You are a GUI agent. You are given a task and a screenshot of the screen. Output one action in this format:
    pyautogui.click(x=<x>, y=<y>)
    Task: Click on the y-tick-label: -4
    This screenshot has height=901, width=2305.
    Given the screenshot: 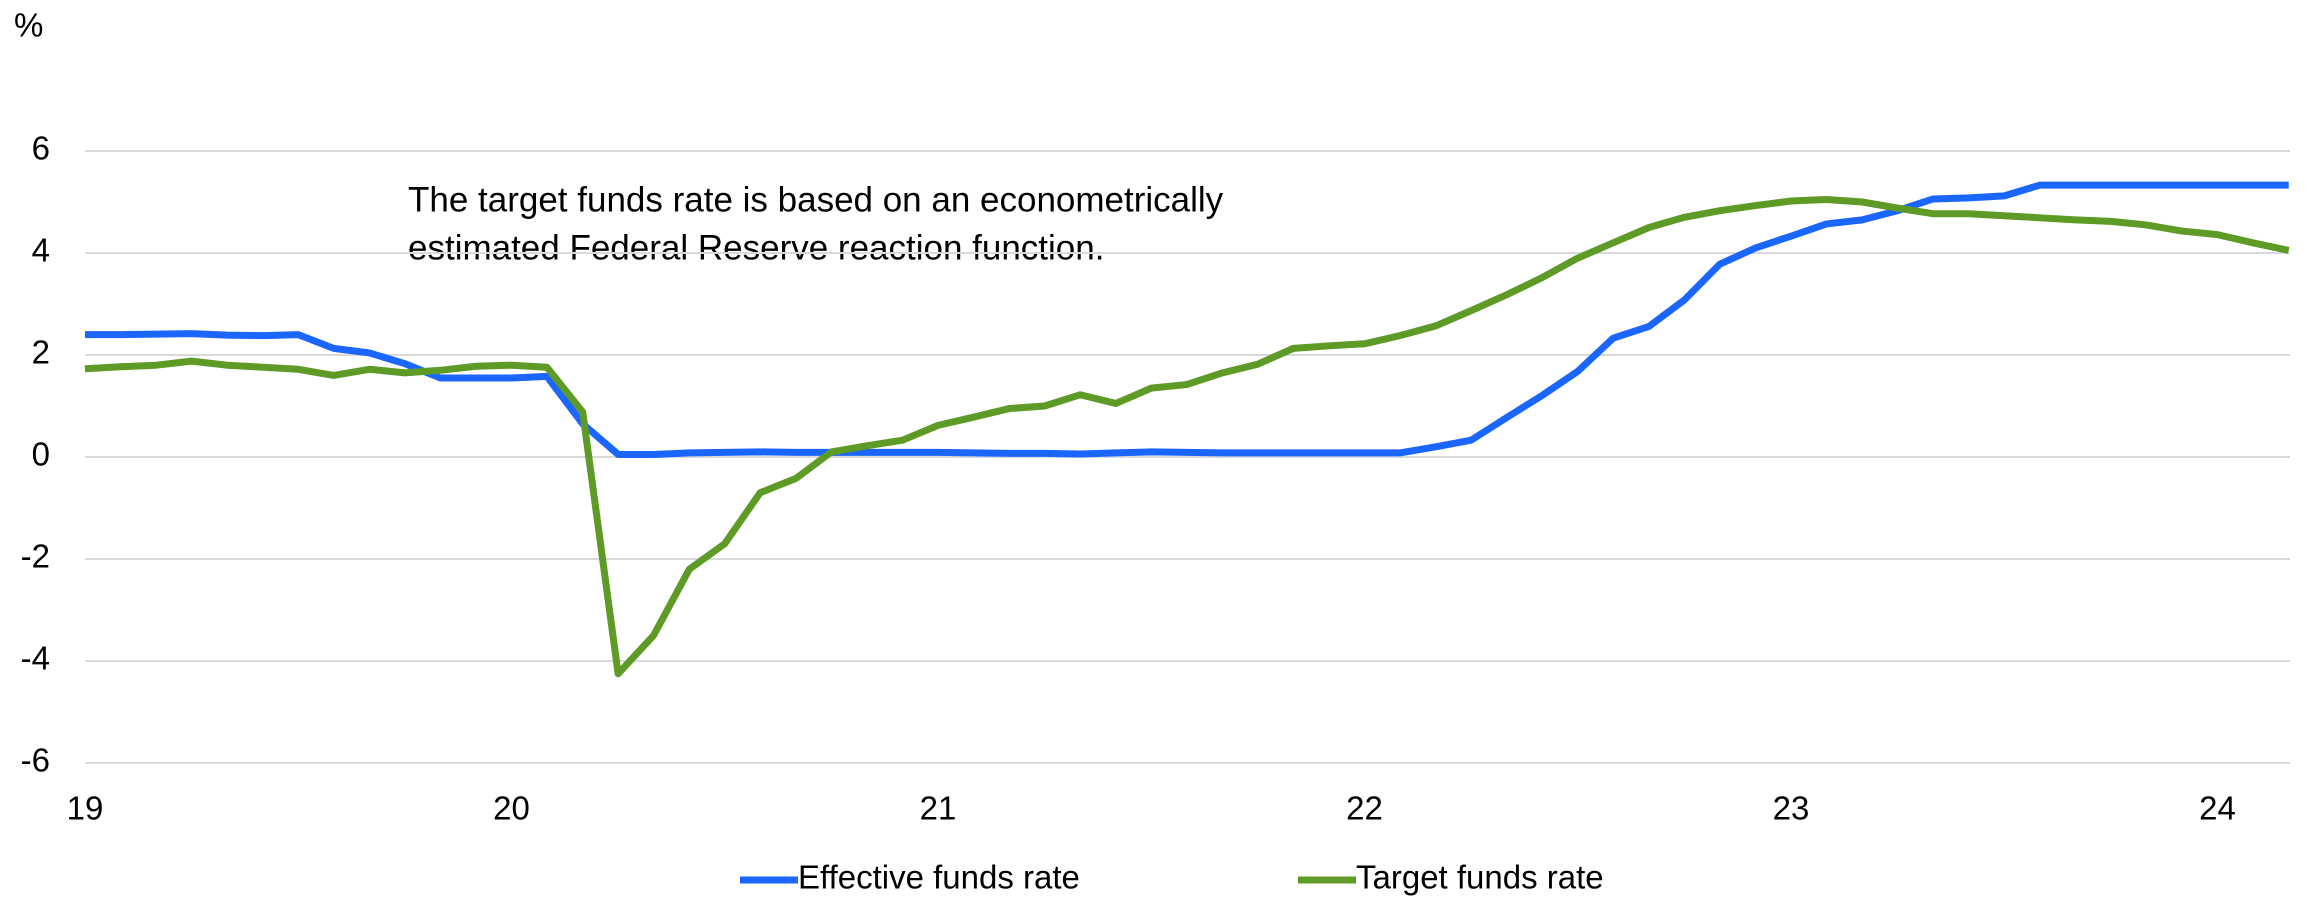 What is the action you would take?
    pyautogui.click(x=35, y=658)
    